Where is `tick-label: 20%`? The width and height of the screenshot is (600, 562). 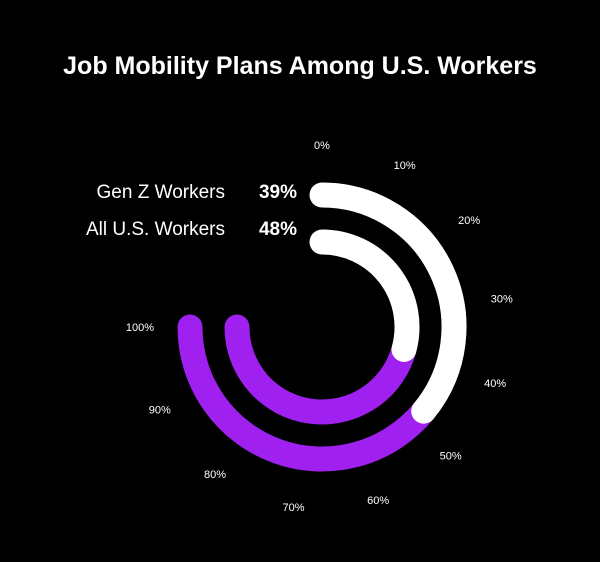 tick-label: 20% is located at coordinates (469, 221).